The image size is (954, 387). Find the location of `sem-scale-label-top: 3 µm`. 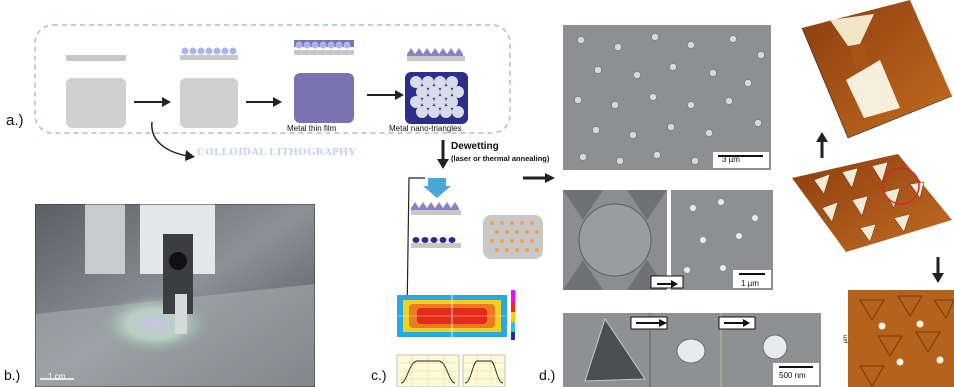

sem-scale-label-top: 3 µm is located at coordinates (731, 159).